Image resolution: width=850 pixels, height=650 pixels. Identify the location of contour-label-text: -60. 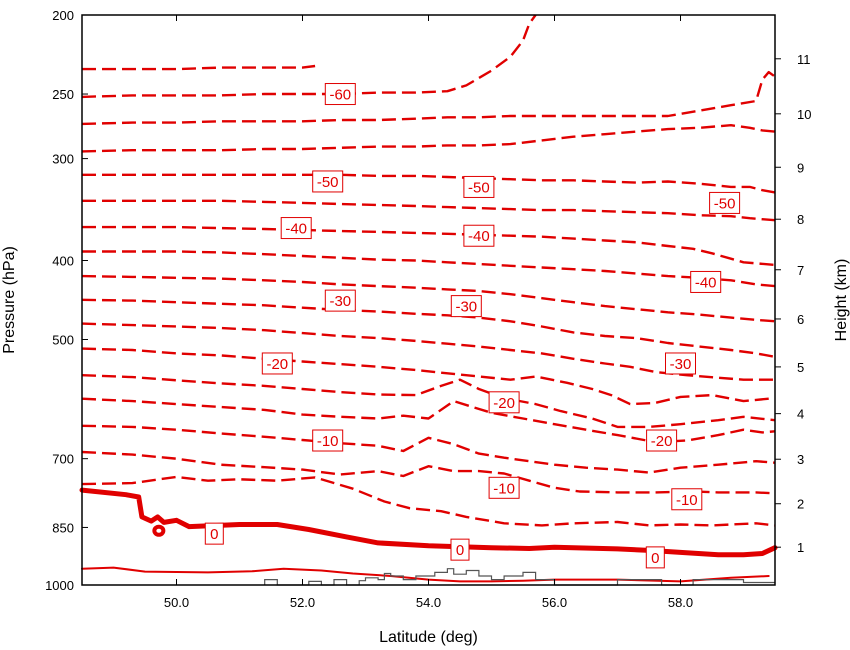
(340, 95).